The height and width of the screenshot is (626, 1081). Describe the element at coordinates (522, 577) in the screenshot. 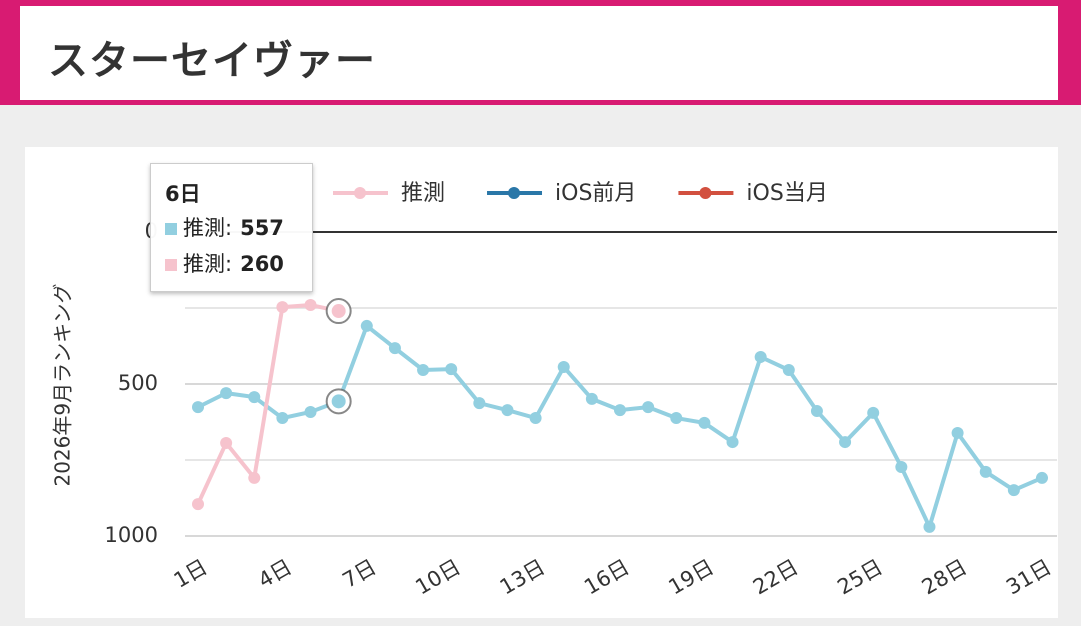

I see `x-tick-label: 13日` at that location.